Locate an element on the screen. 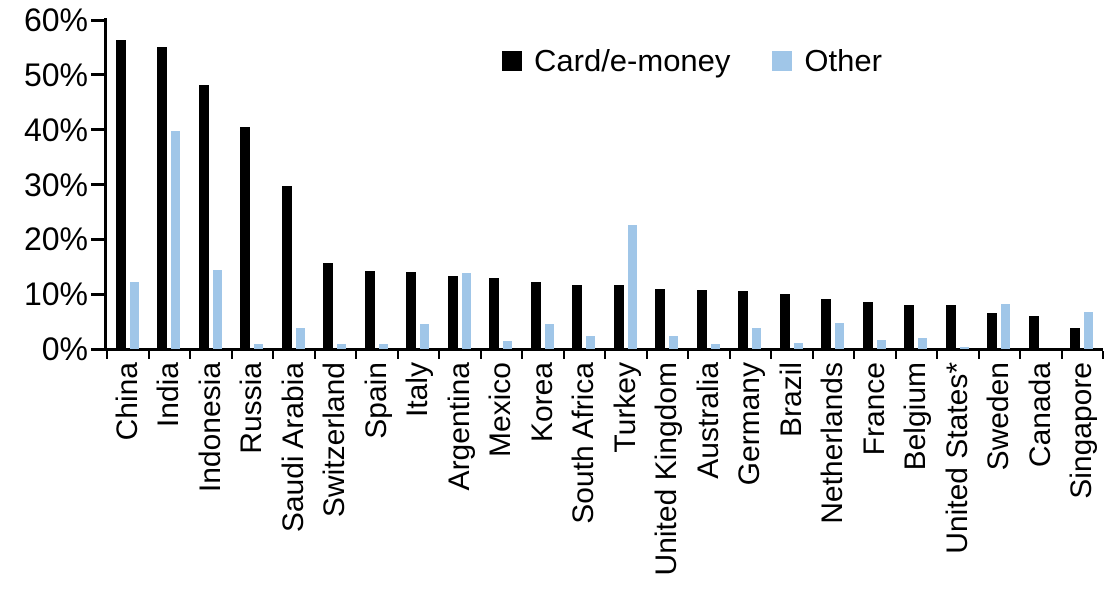 The height and width of the screenshot is (594, 1112). y-axis-label: 60% is located at coordinates (55, 20).